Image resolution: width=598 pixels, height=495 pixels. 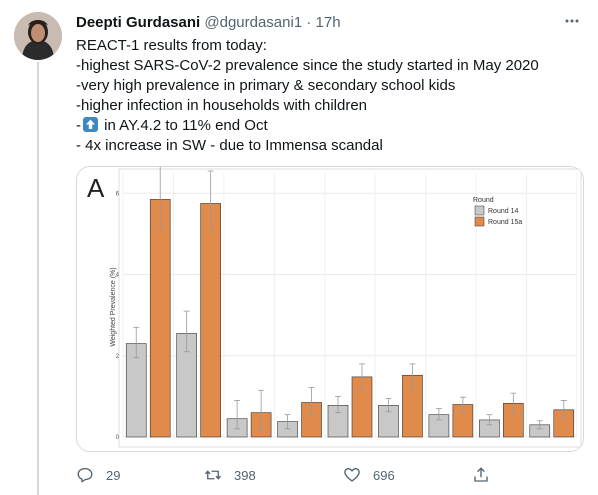 I want to click on share-button, so click(x=487, y=475).